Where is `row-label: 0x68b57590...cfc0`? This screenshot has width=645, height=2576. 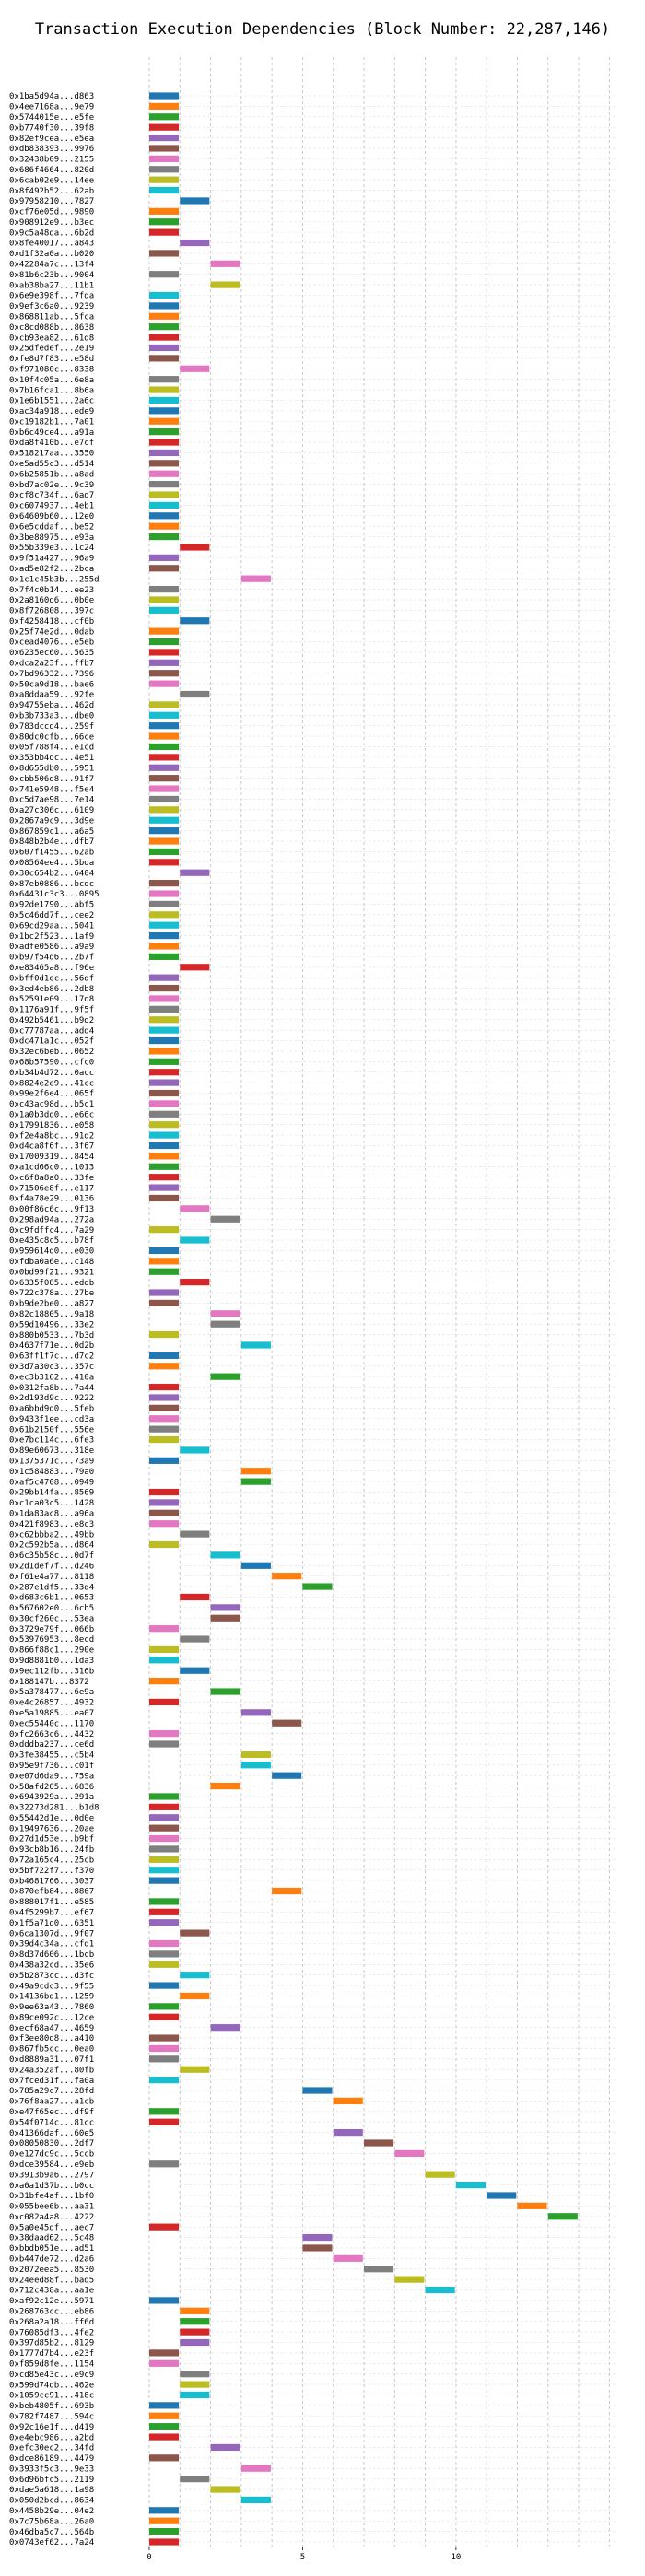
row-label: 0x68b57590...cfc0 is located at coordinates (51, 1063).